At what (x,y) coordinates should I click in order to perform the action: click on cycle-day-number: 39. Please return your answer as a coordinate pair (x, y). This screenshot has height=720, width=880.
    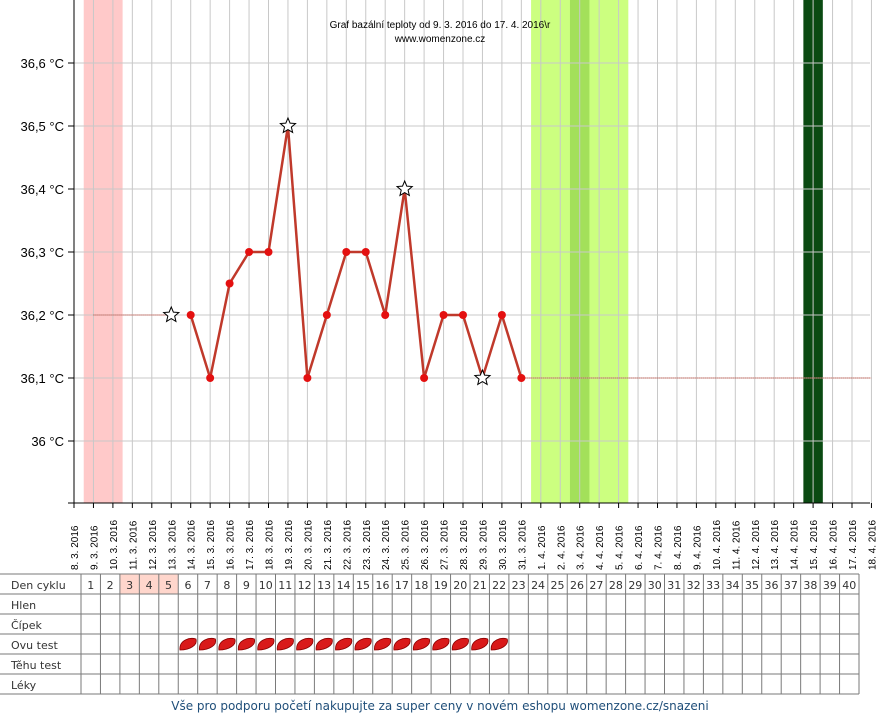
    Looking at the image, I should click on (830, 585).